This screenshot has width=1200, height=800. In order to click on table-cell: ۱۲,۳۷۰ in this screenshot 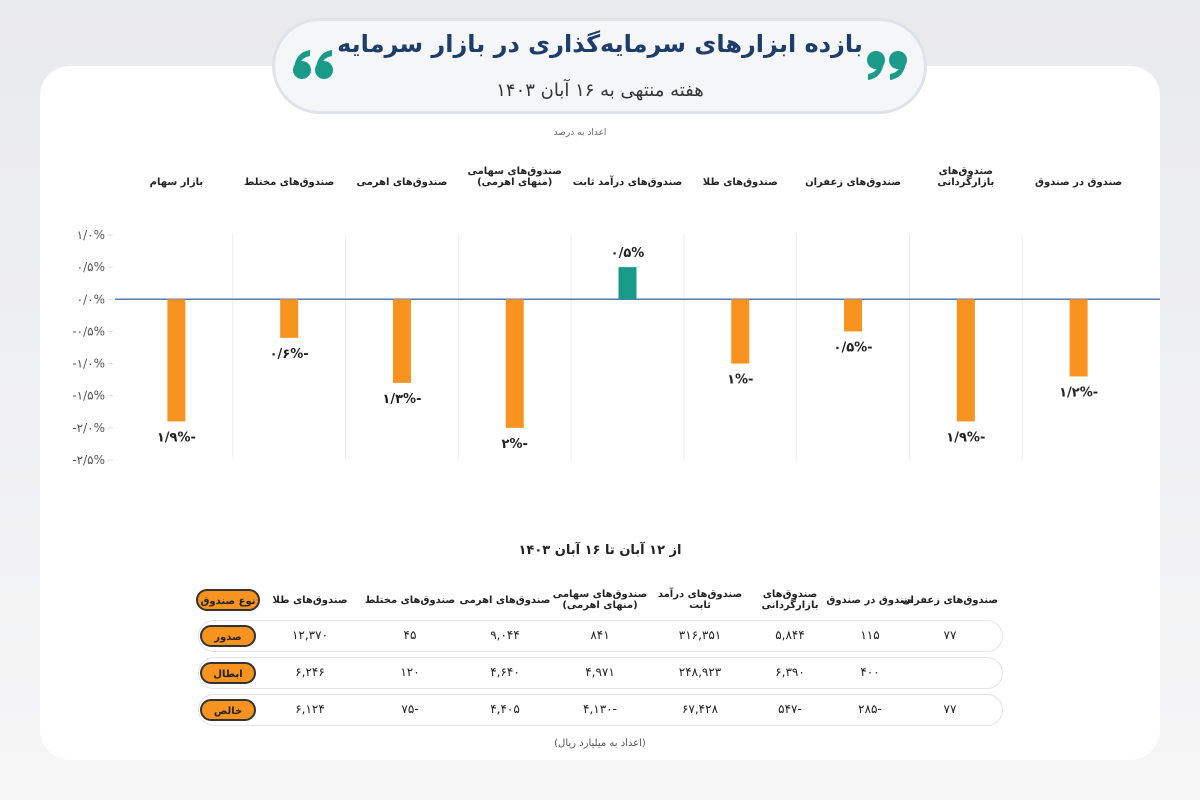, I will do `click(310, 635)`.